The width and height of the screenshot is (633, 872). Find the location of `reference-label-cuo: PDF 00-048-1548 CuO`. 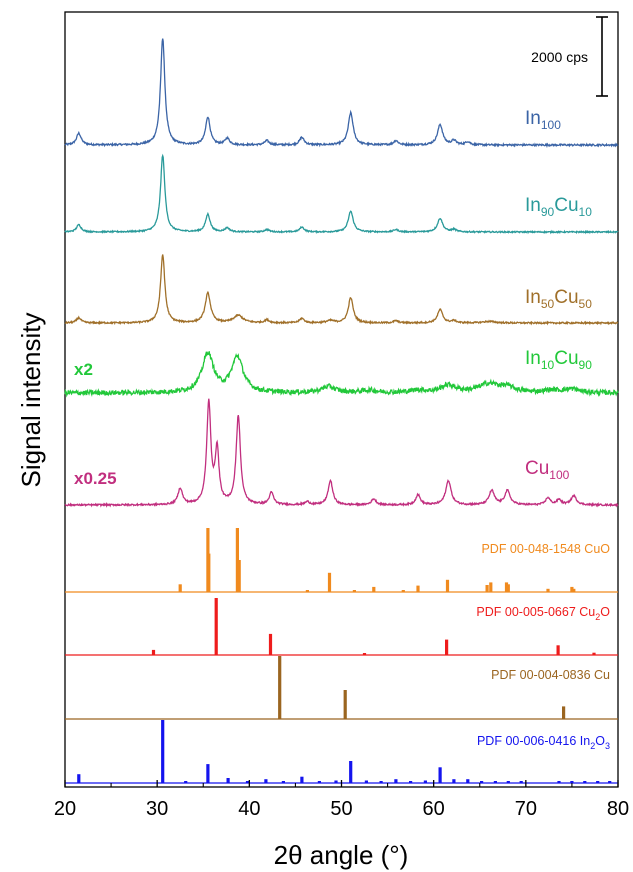

reference-label-cuo: PDF 00-048-1548 CuO is located at coordinates (545, 549).